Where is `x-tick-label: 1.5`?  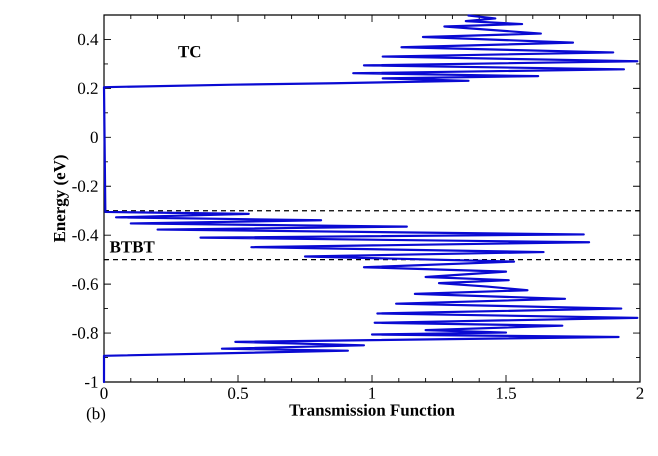 x-tick-label: 1.5 is located at coordinates (506, 393).